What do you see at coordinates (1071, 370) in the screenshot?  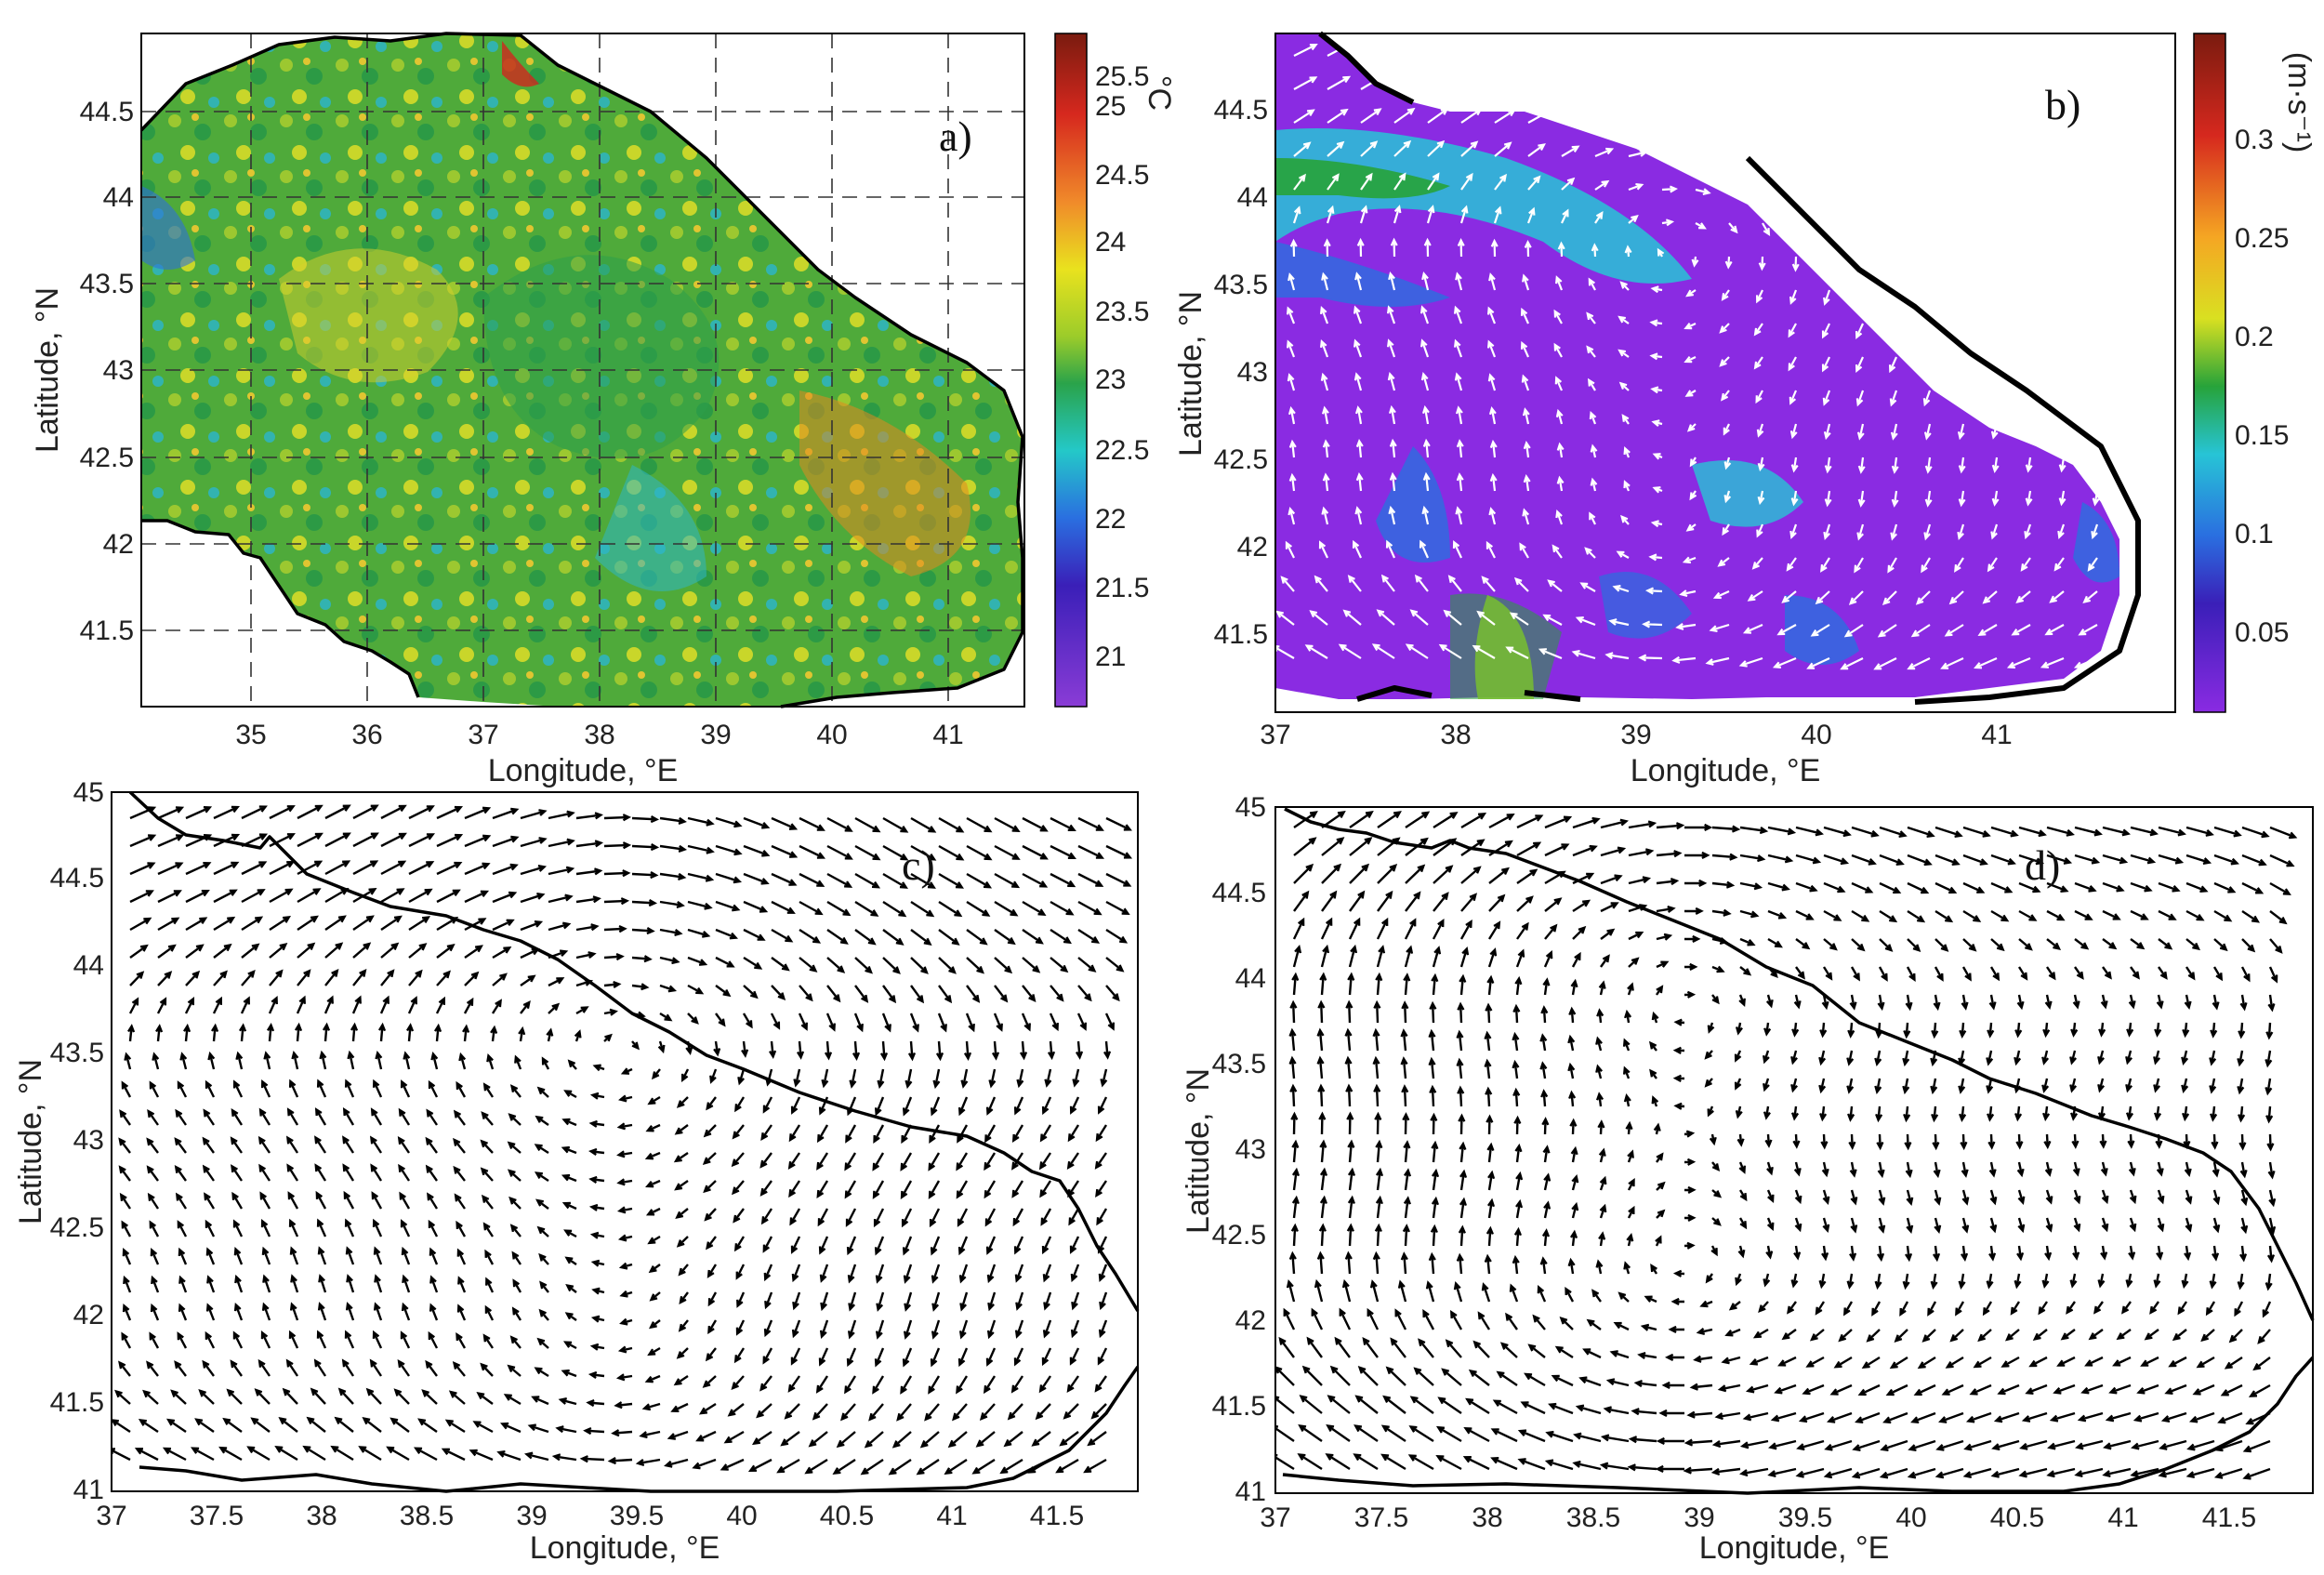 I see `panel-a-colorbar` at bounding box center [1071, 370].